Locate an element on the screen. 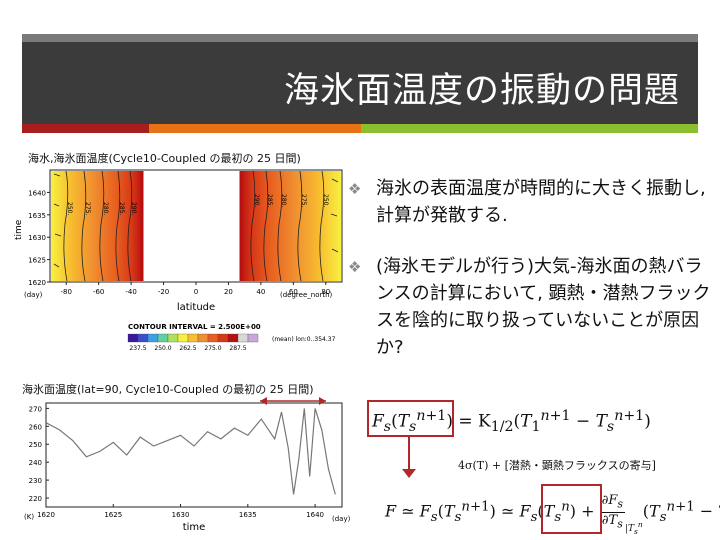 Image resolution: width=720 pixels, height=540 pixels. figure2-ytick-label: 270 is located at coordinates (35, 409).